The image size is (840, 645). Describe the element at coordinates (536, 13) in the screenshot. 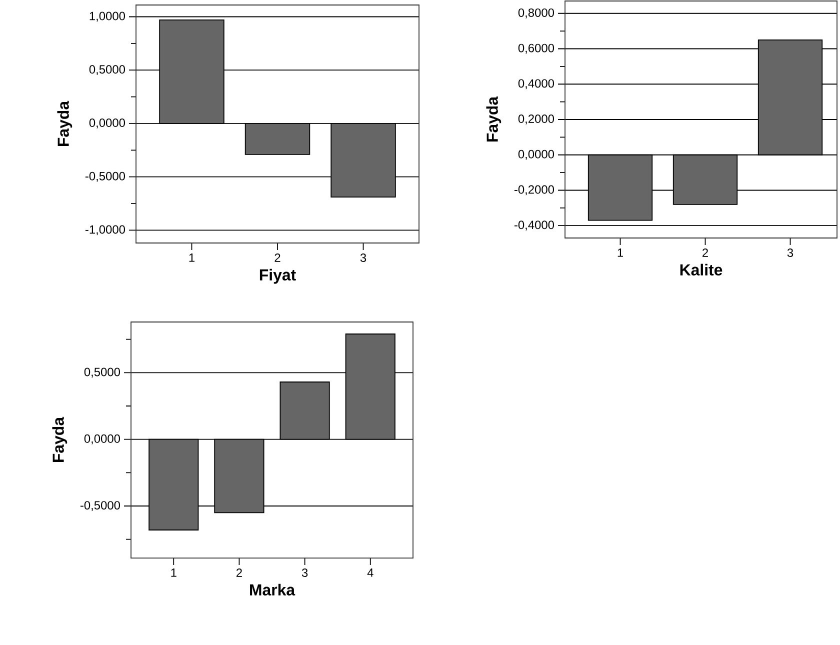

I see `y-tick-label: 0,8000` at that location.